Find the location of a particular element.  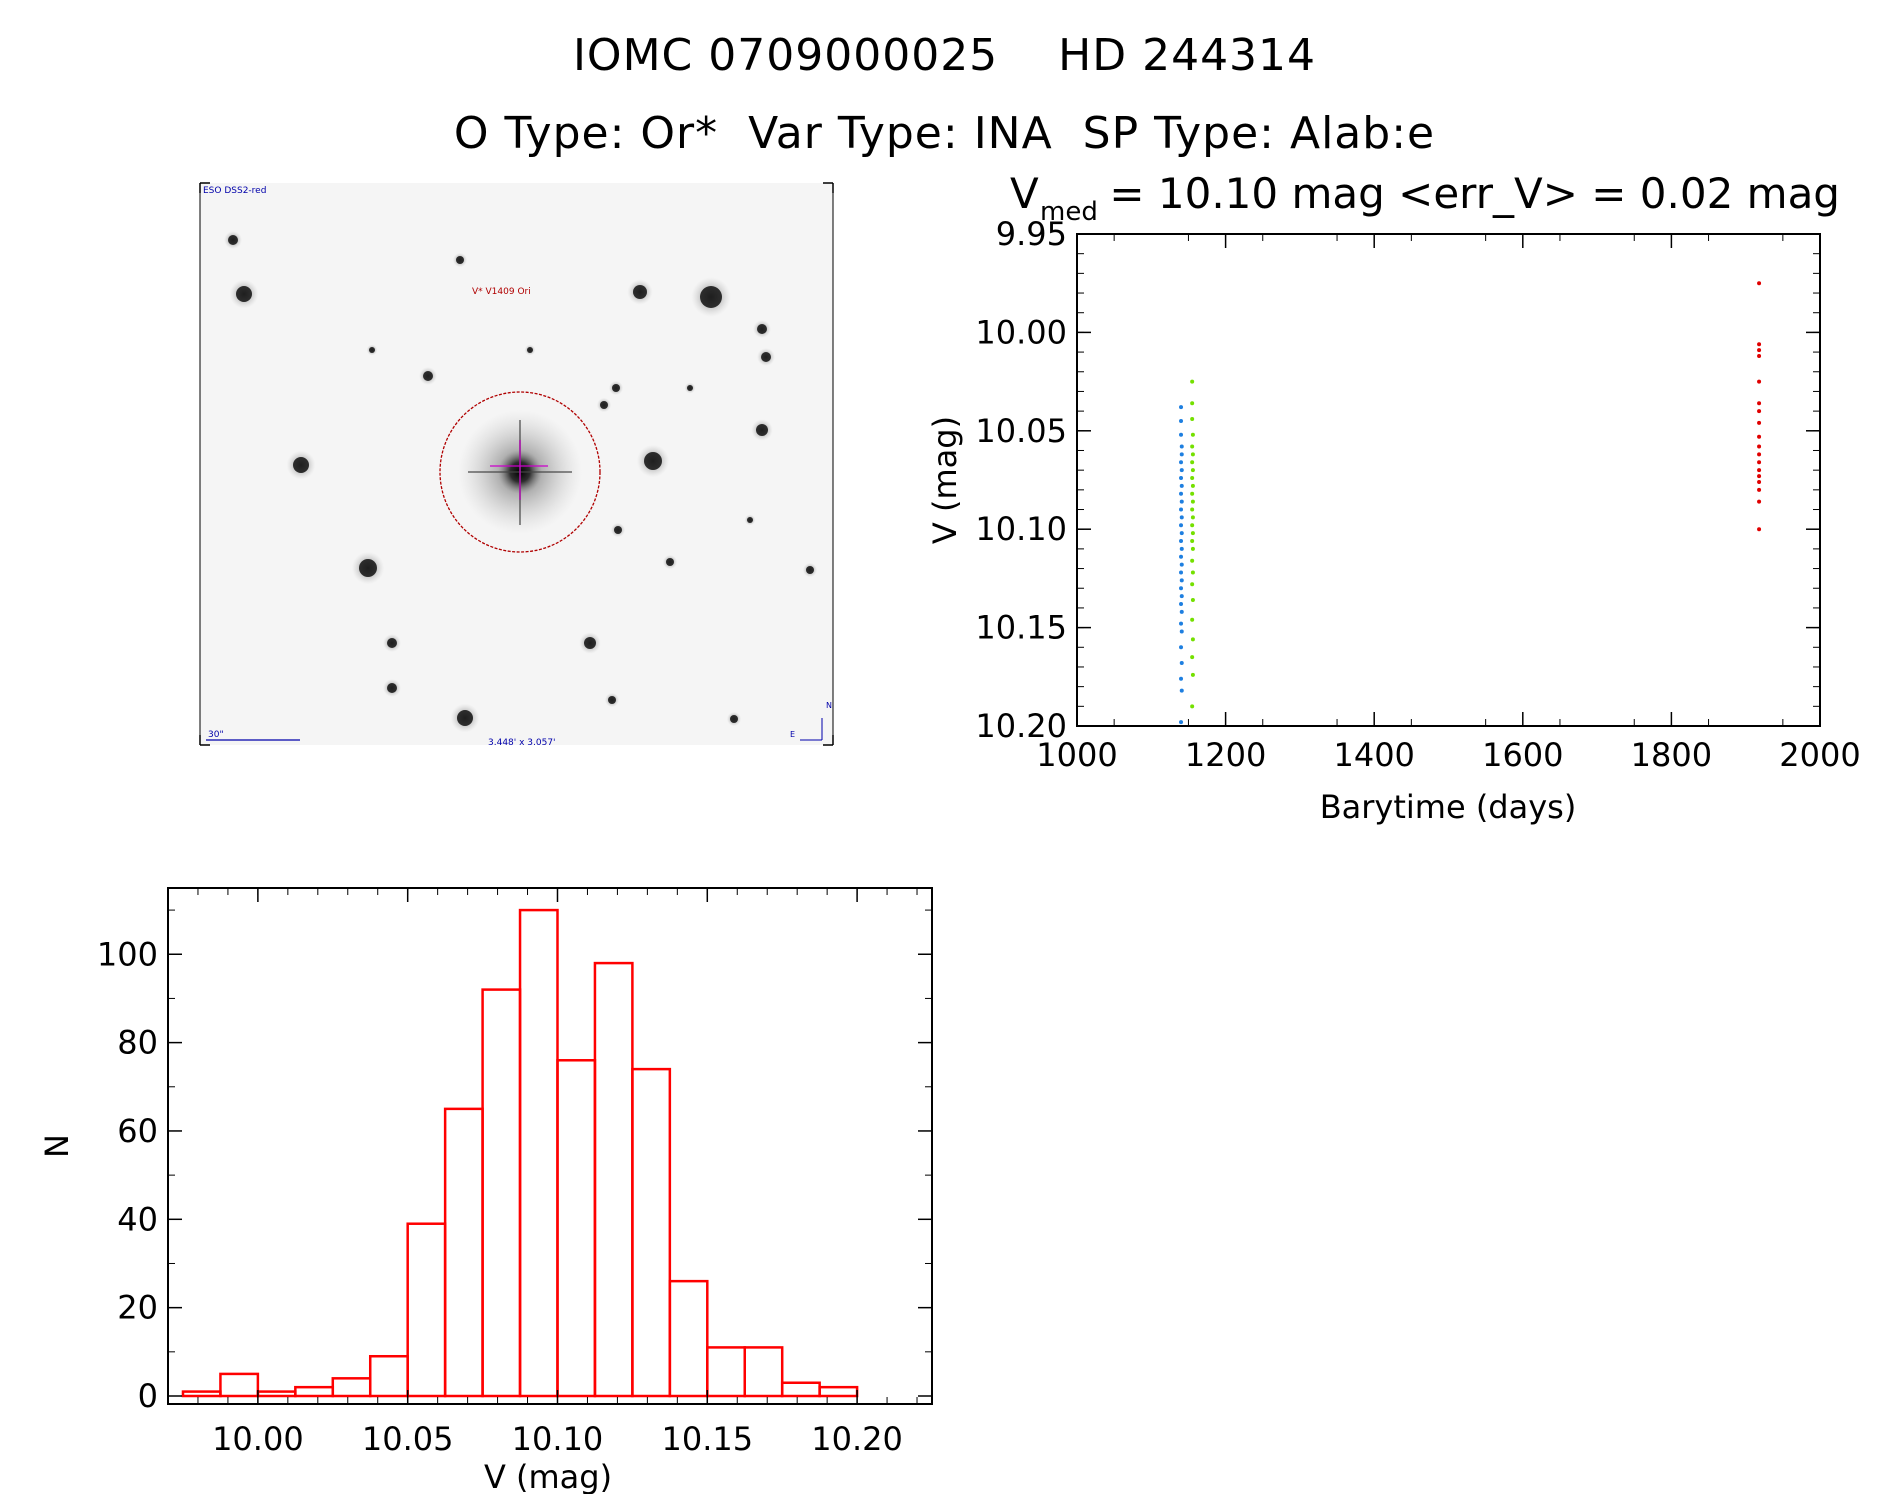

hist-x-tick-label: 10.10 is located at coordinates (558, 1439).